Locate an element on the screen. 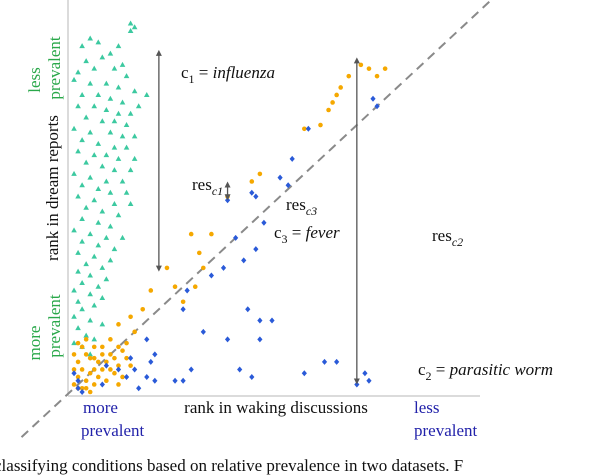  y-end-label-line1: less is located at coordinates (34, 80).